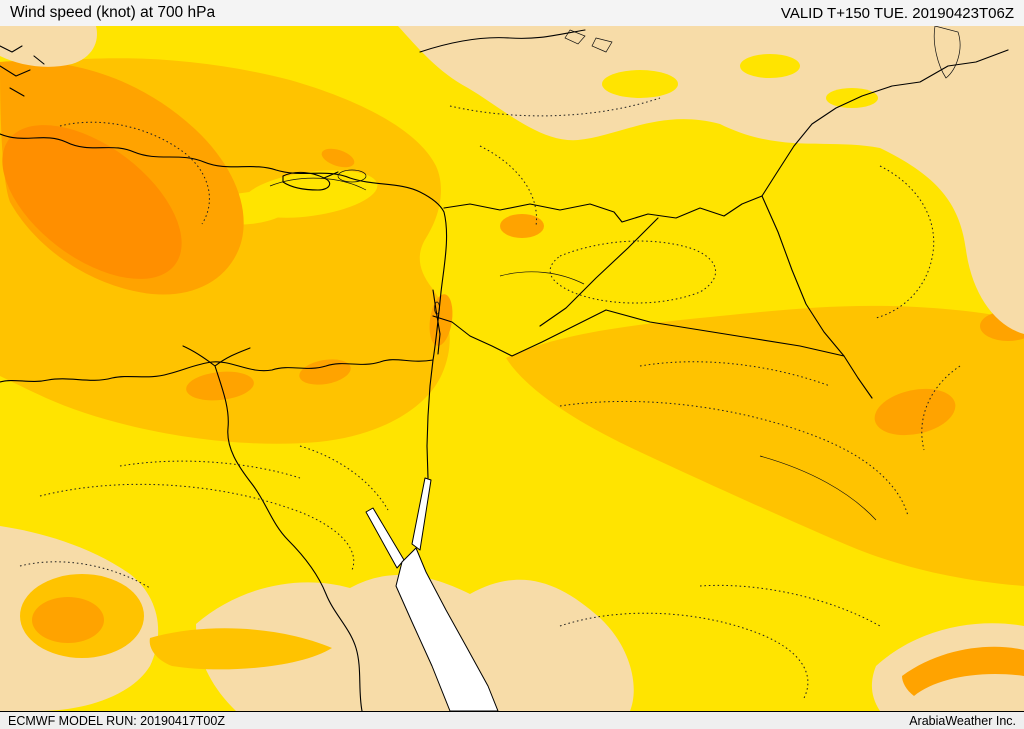 This screenshot has height=729, width=1024. I want to click on nile-river-line, so click(288, 538).